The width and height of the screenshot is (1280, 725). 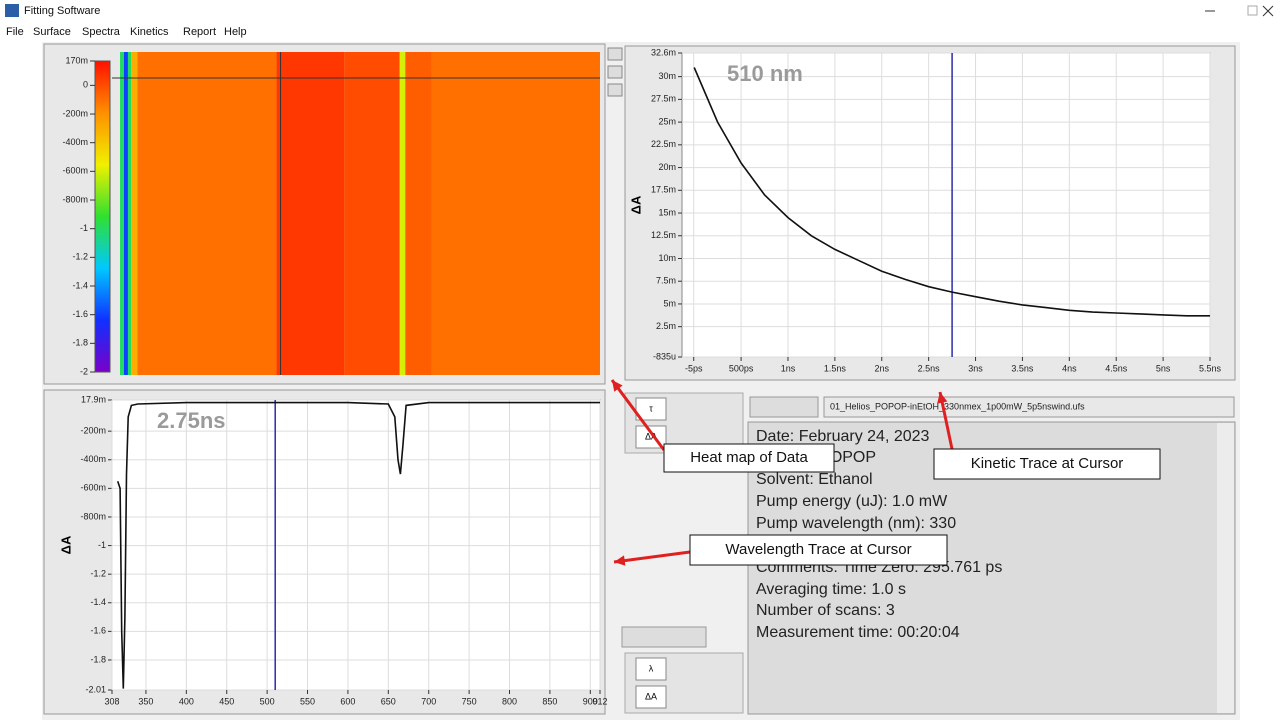 I want to click on x-tick-label: 350, so click(x=145, y=701).